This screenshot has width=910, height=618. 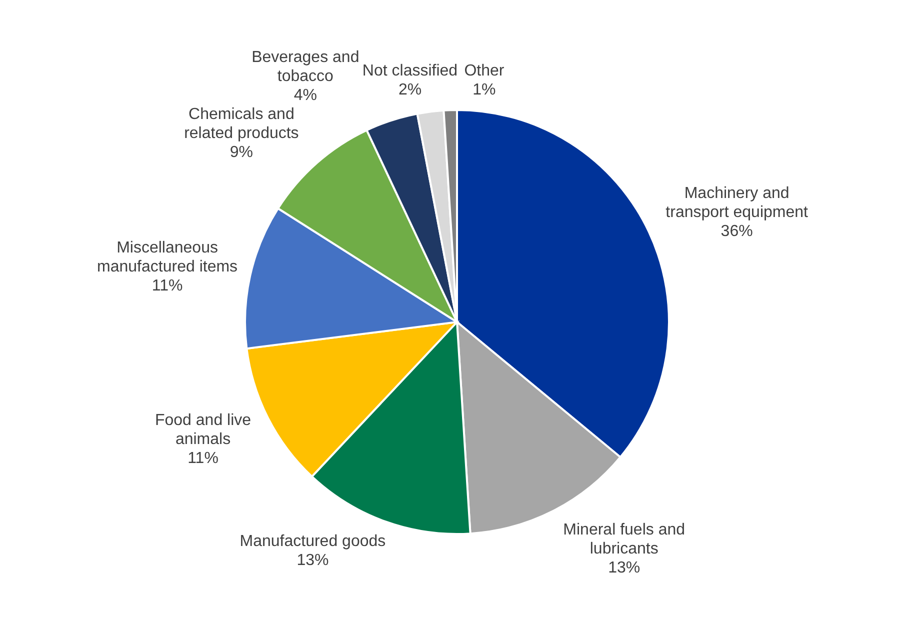 I want to click on data-label: 2%, so click(x=410, y=90).